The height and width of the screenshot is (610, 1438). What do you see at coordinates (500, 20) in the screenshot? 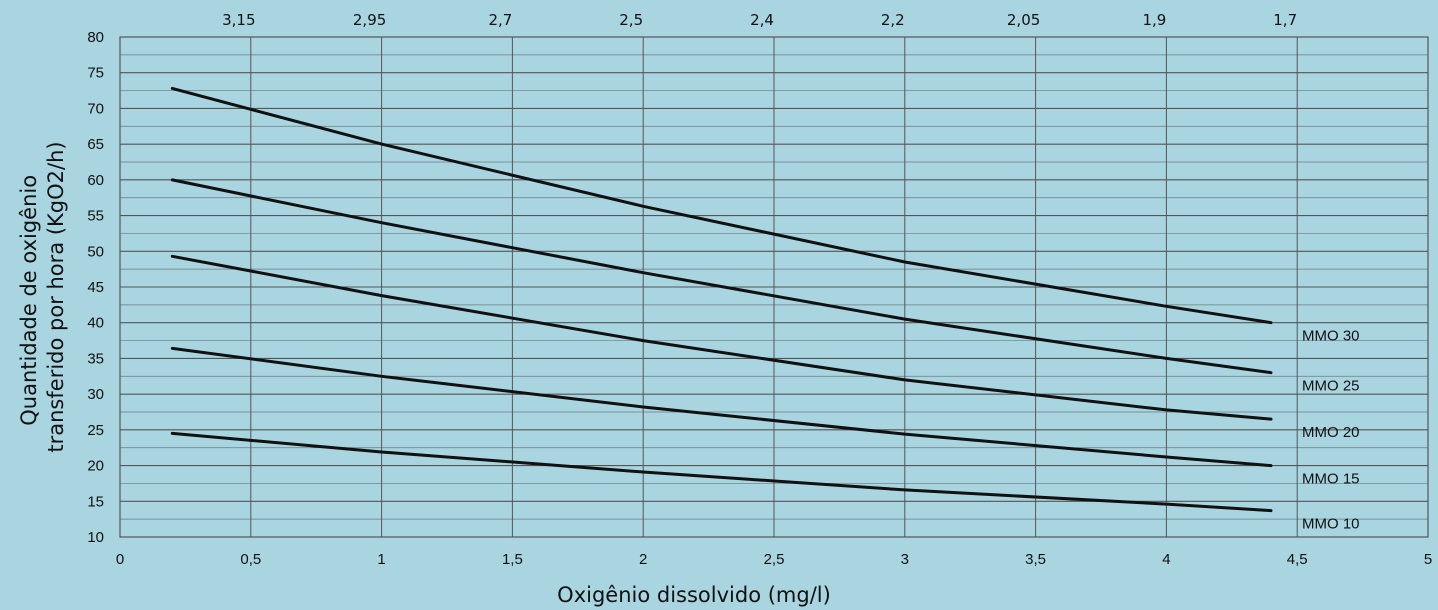
I see `top-tick-label: 2,7` at bounding box center [500, 20].